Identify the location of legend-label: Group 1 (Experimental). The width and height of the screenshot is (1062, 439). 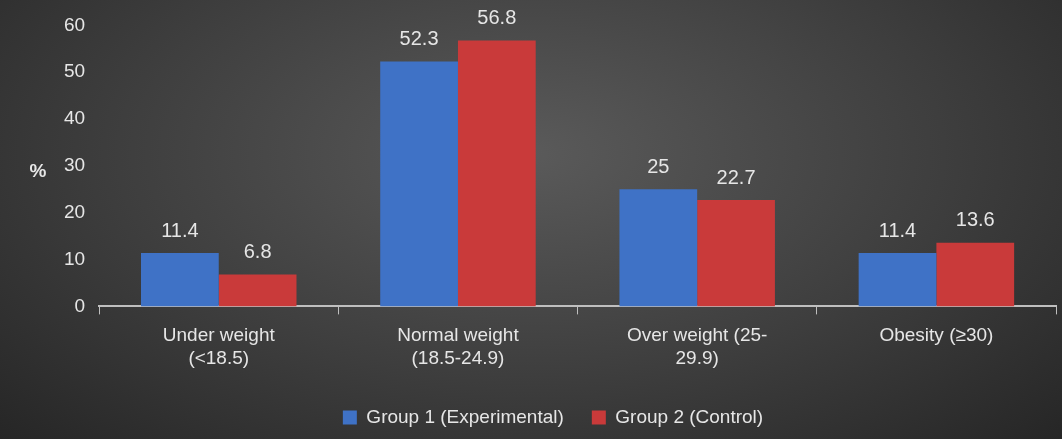
(465, 416).